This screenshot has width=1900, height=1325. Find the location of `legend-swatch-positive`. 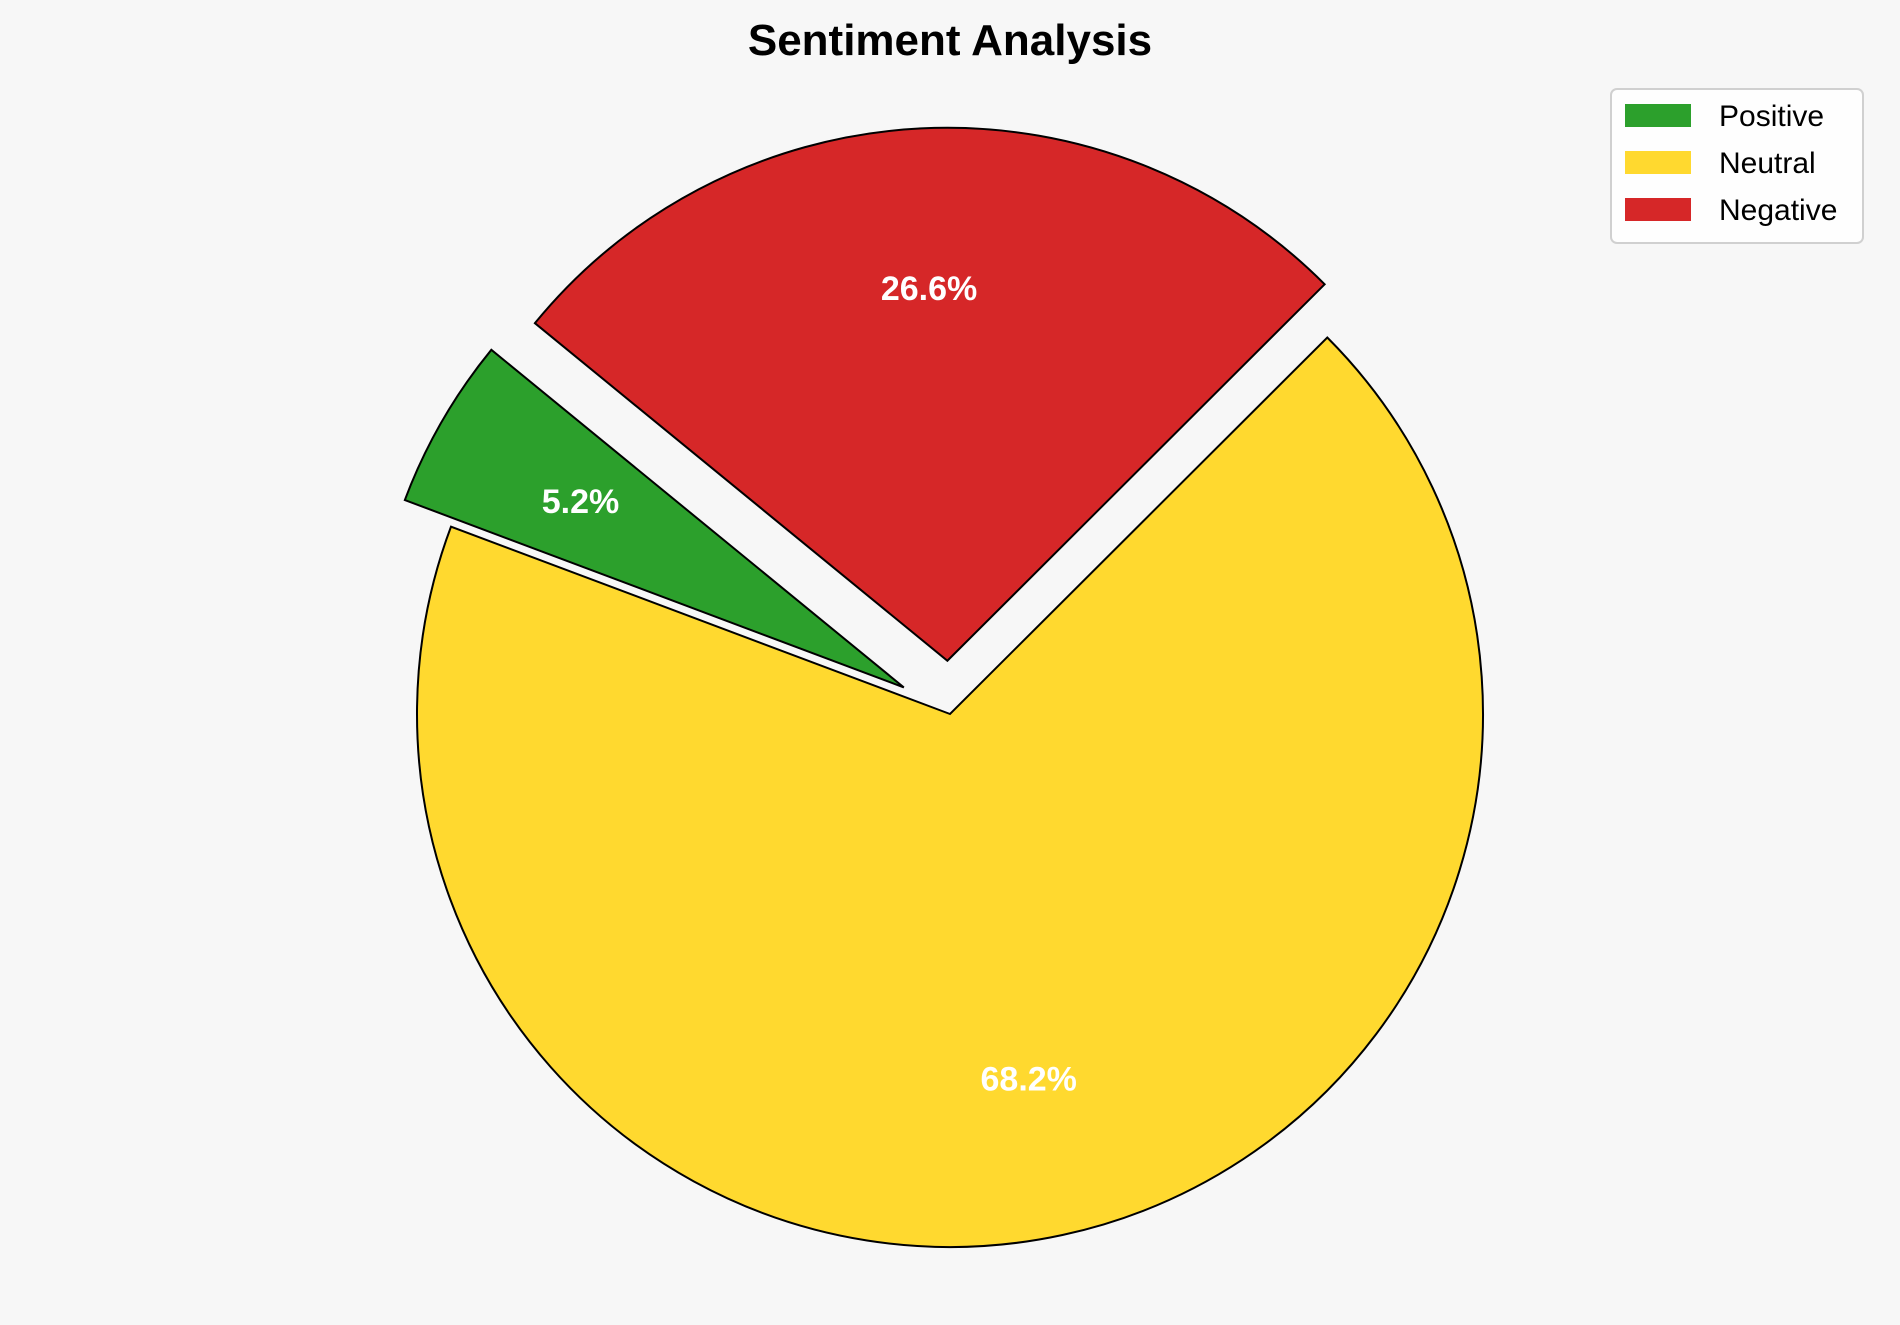

legend-swatch-positive is located at coordinates (1658, 115).